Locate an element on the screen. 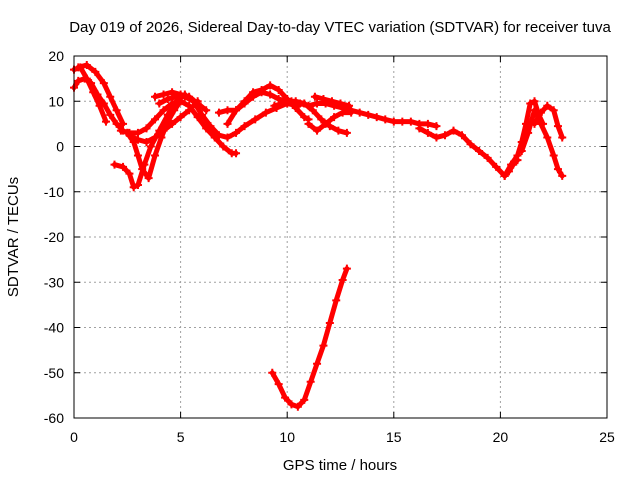  y-tick-label: 20 is located at coordinates (56, 56).